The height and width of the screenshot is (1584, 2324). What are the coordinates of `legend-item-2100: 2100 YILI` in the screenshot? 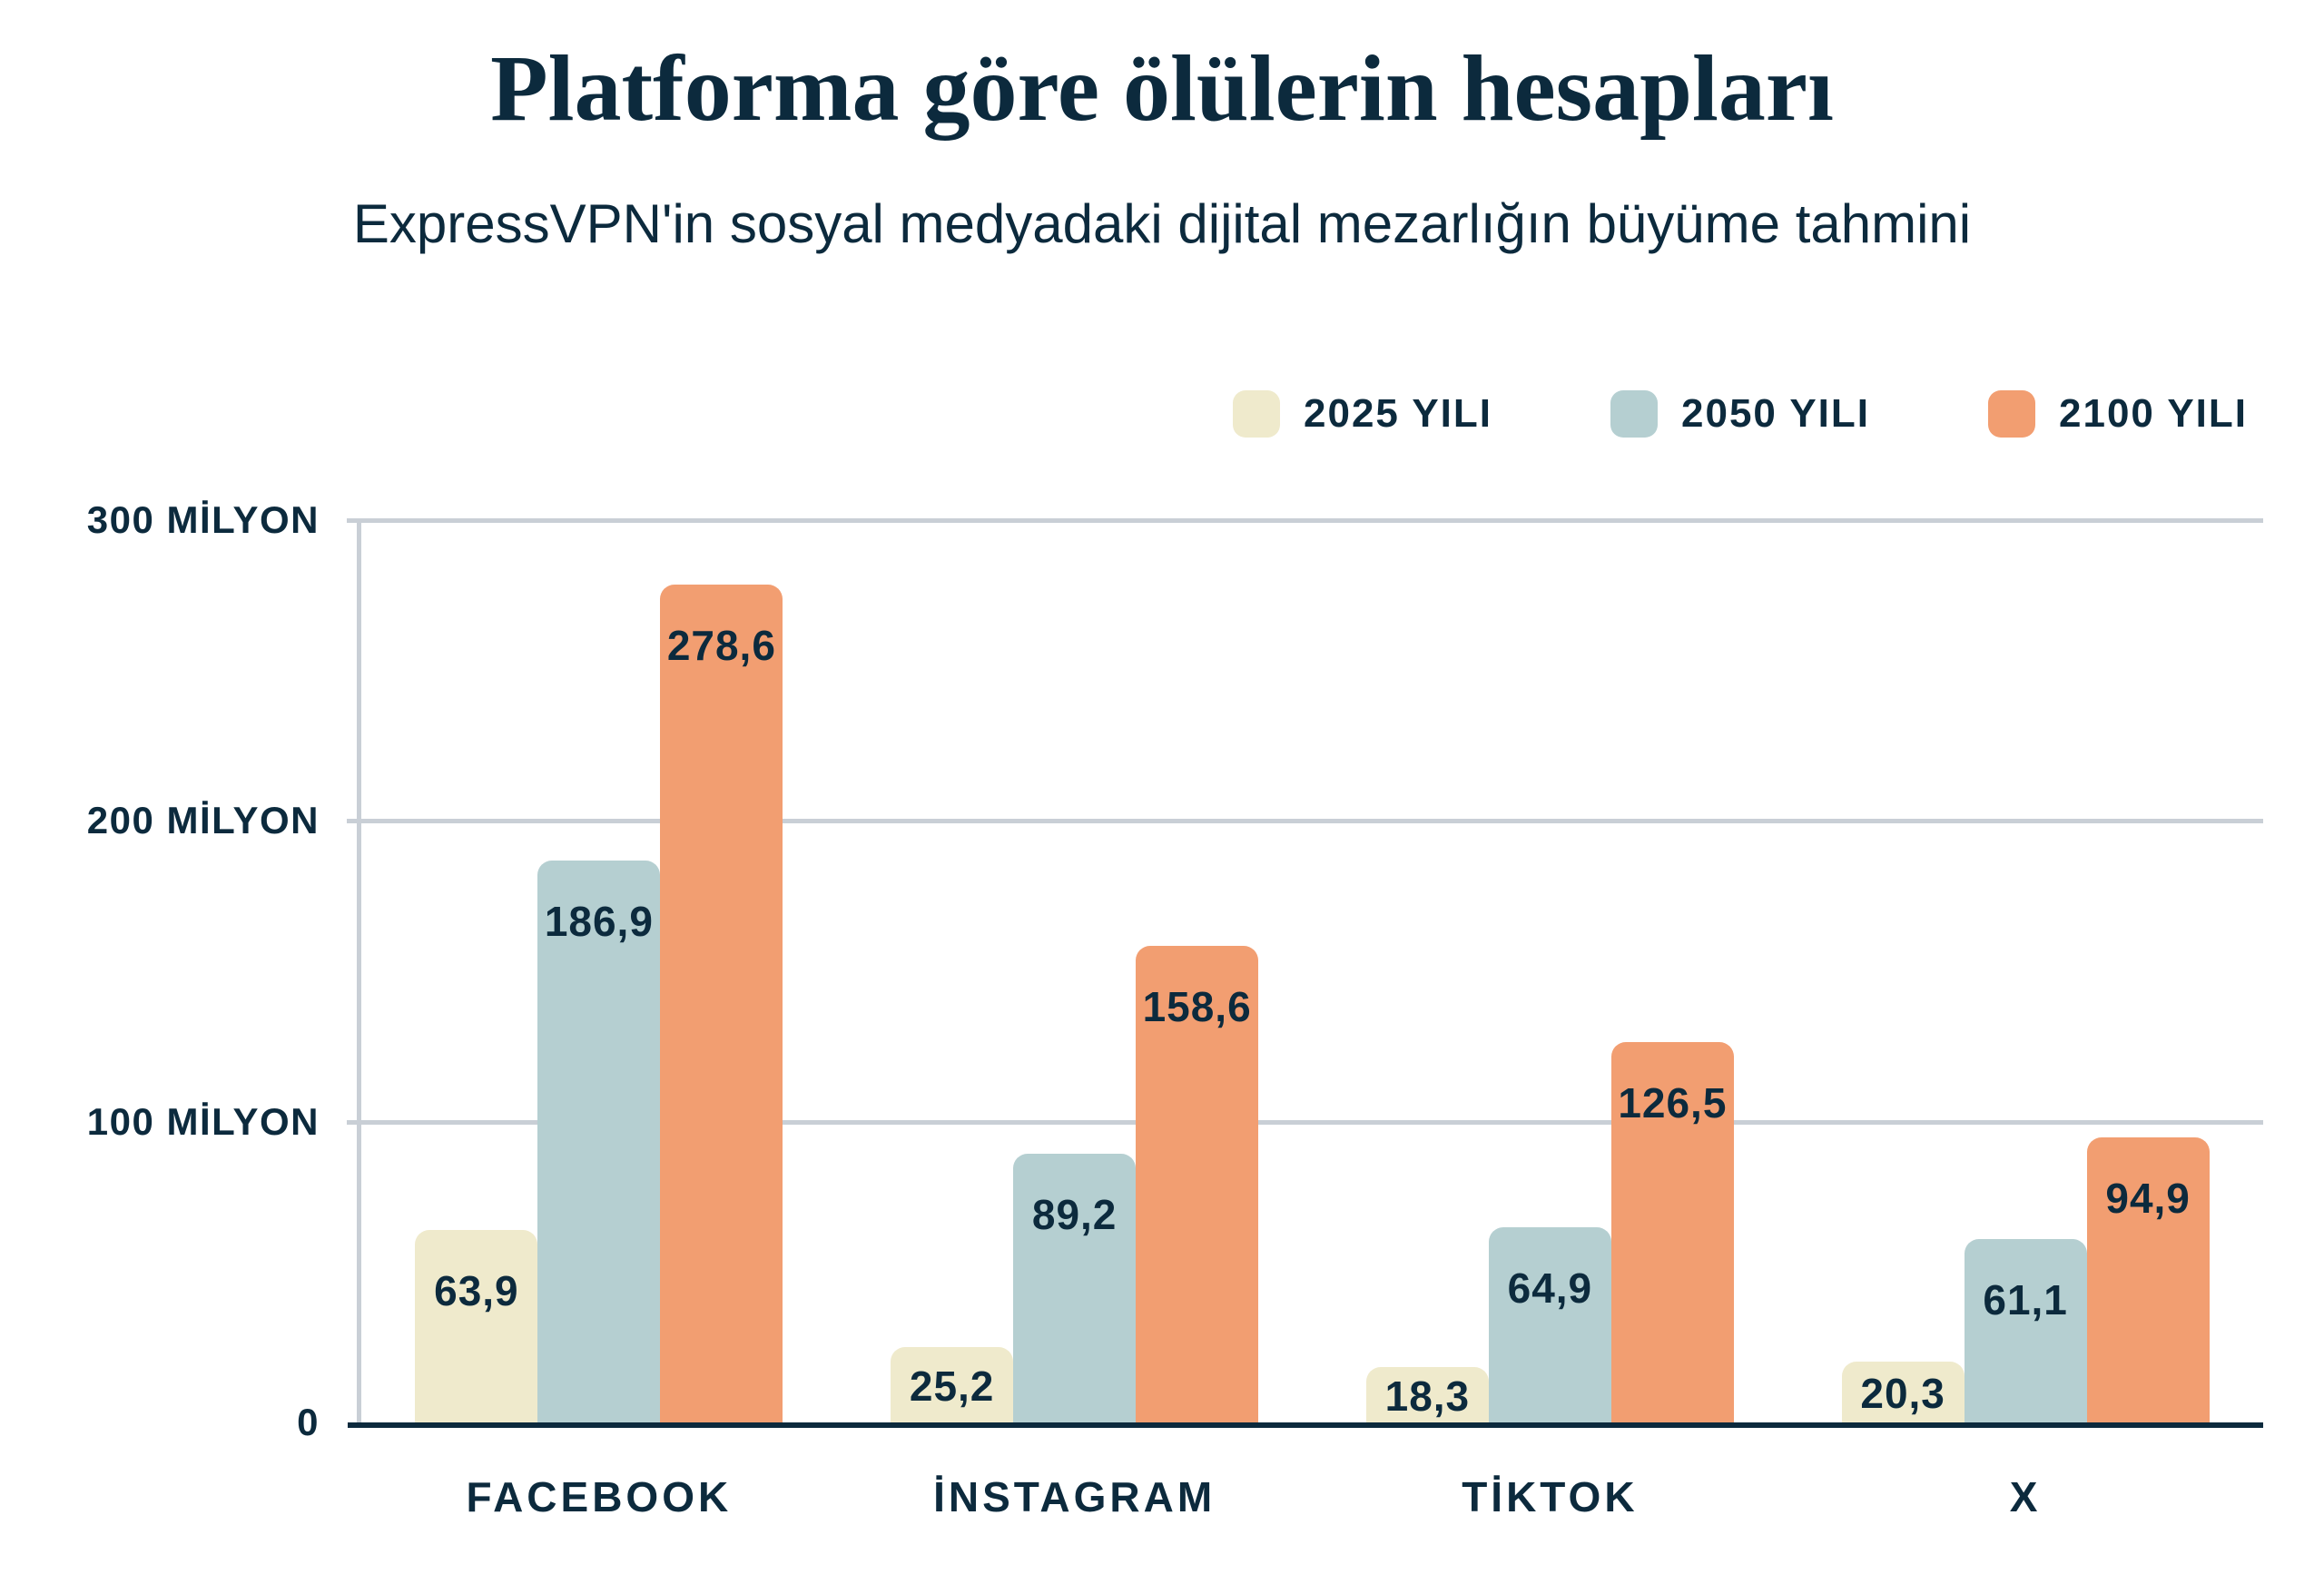 It's located at (2118, 414).